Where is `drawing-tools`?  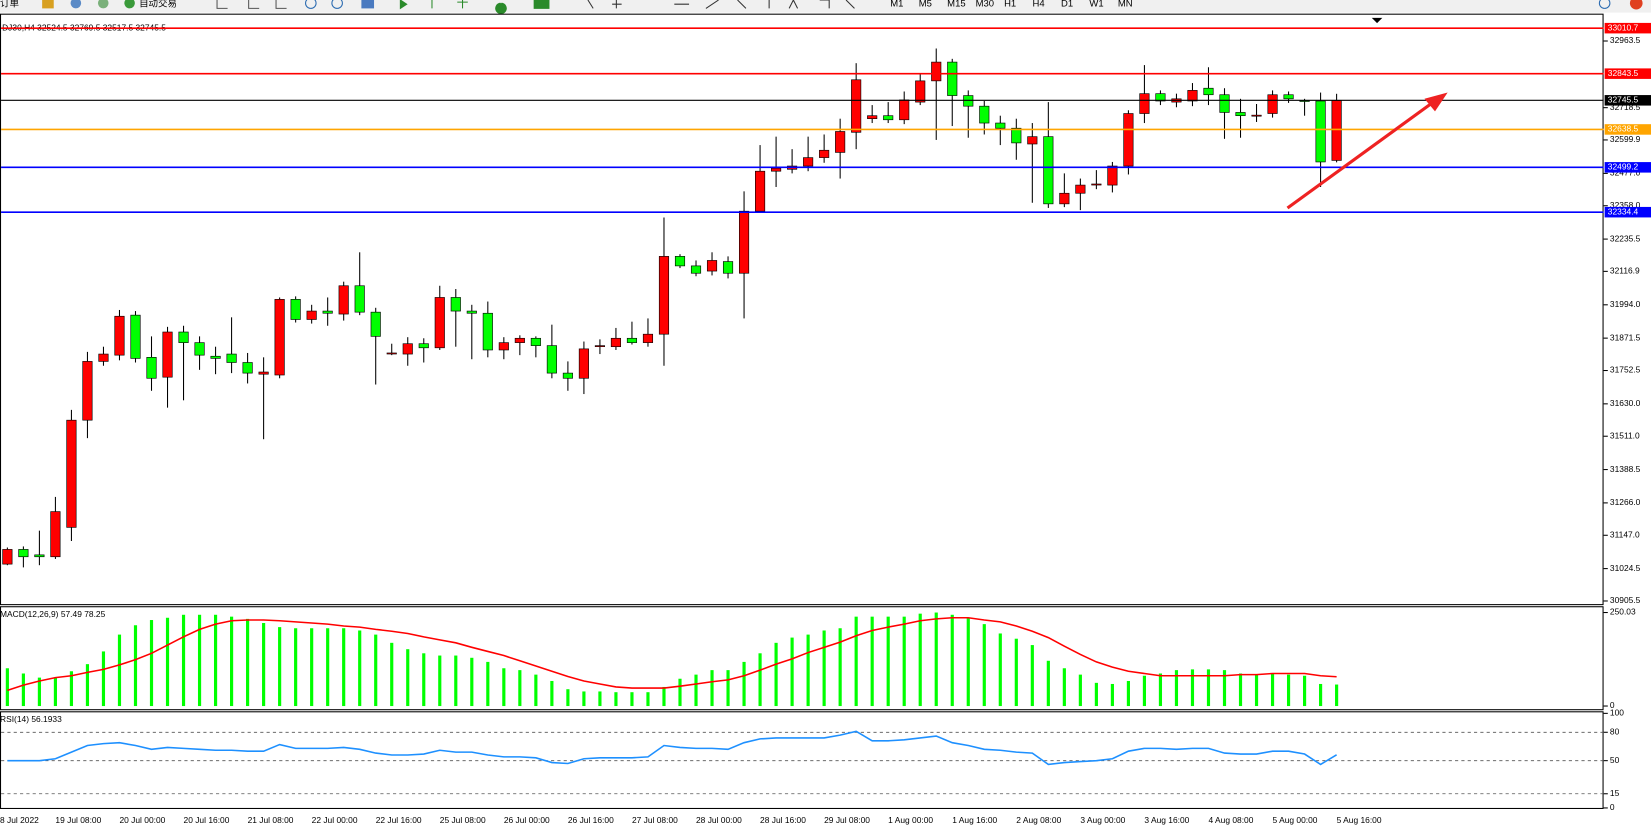 drawing-tools is located at coordinates (721, 4).